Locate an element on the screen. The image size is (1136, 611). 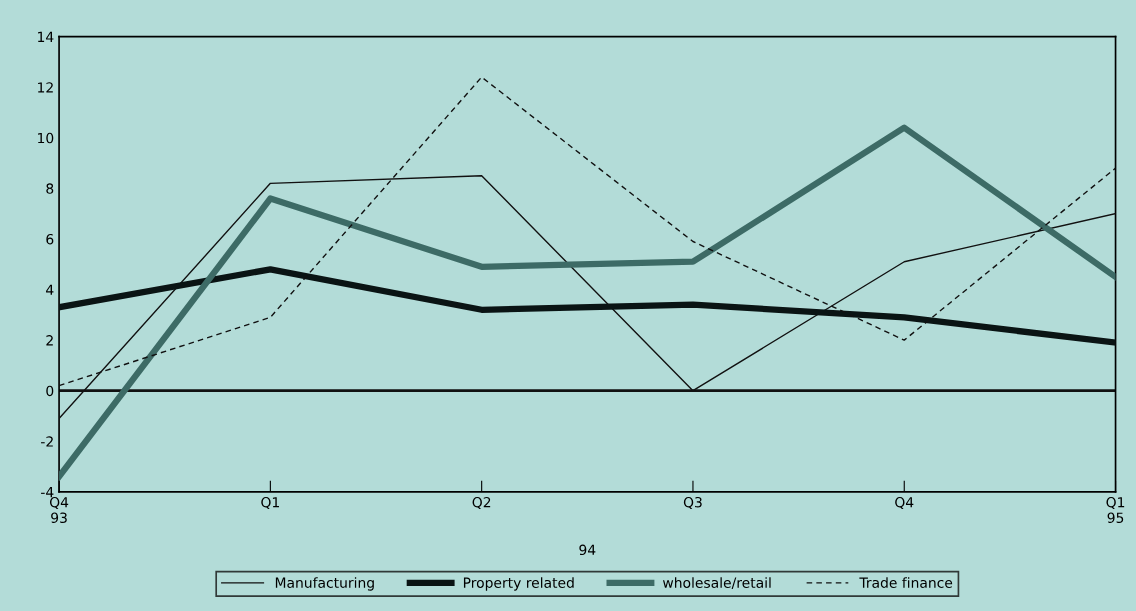
y-tick-label: 2 is located at coordinates (49, 340).